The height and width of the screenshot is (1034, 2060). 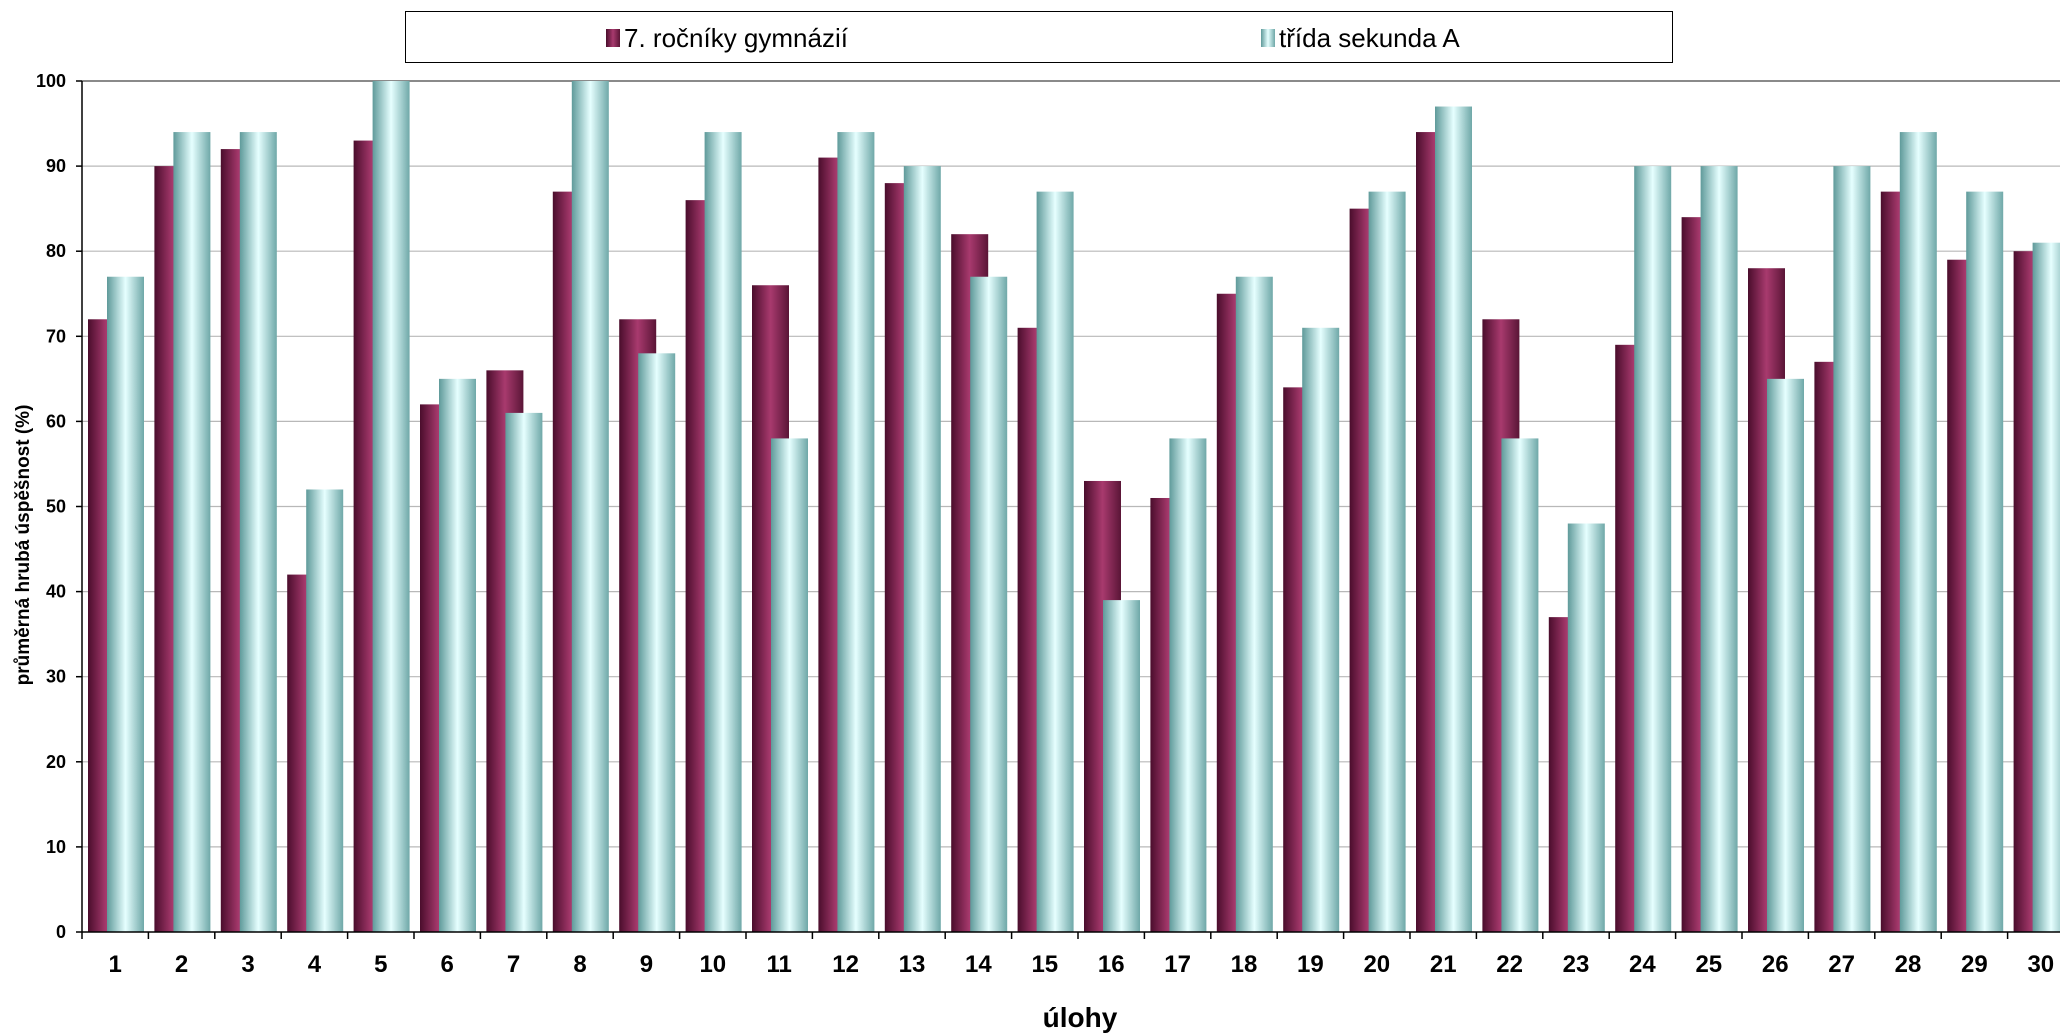 I want to click on x-tick-label: 11, so click(x=779, y=964).